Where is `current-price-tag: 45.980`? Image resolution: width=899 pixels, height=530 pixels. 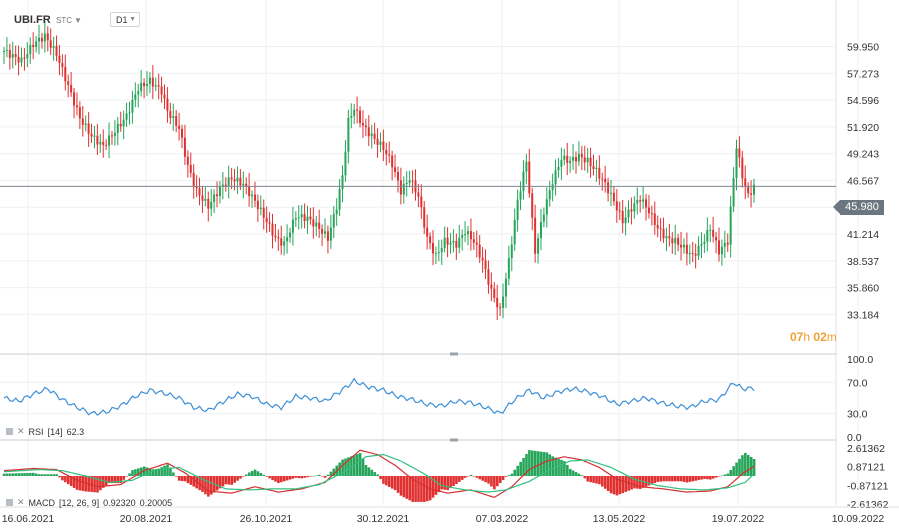
current-price-tag: 45.980 is located at coordinates (858, 207).